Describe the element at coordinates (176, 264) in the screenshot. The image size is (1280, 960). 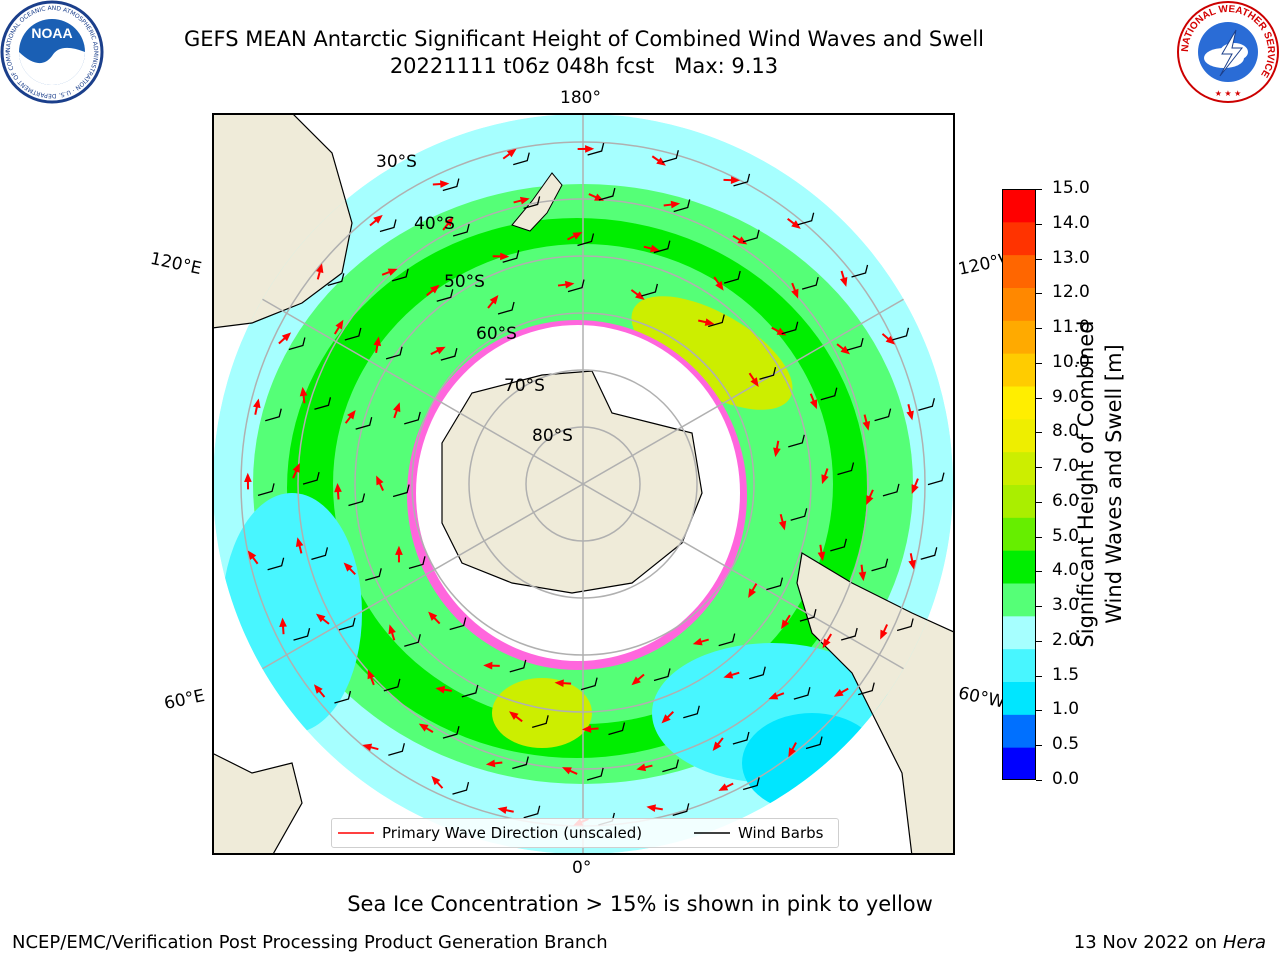
I see `meridian-label-120e: 120°E` at that location.